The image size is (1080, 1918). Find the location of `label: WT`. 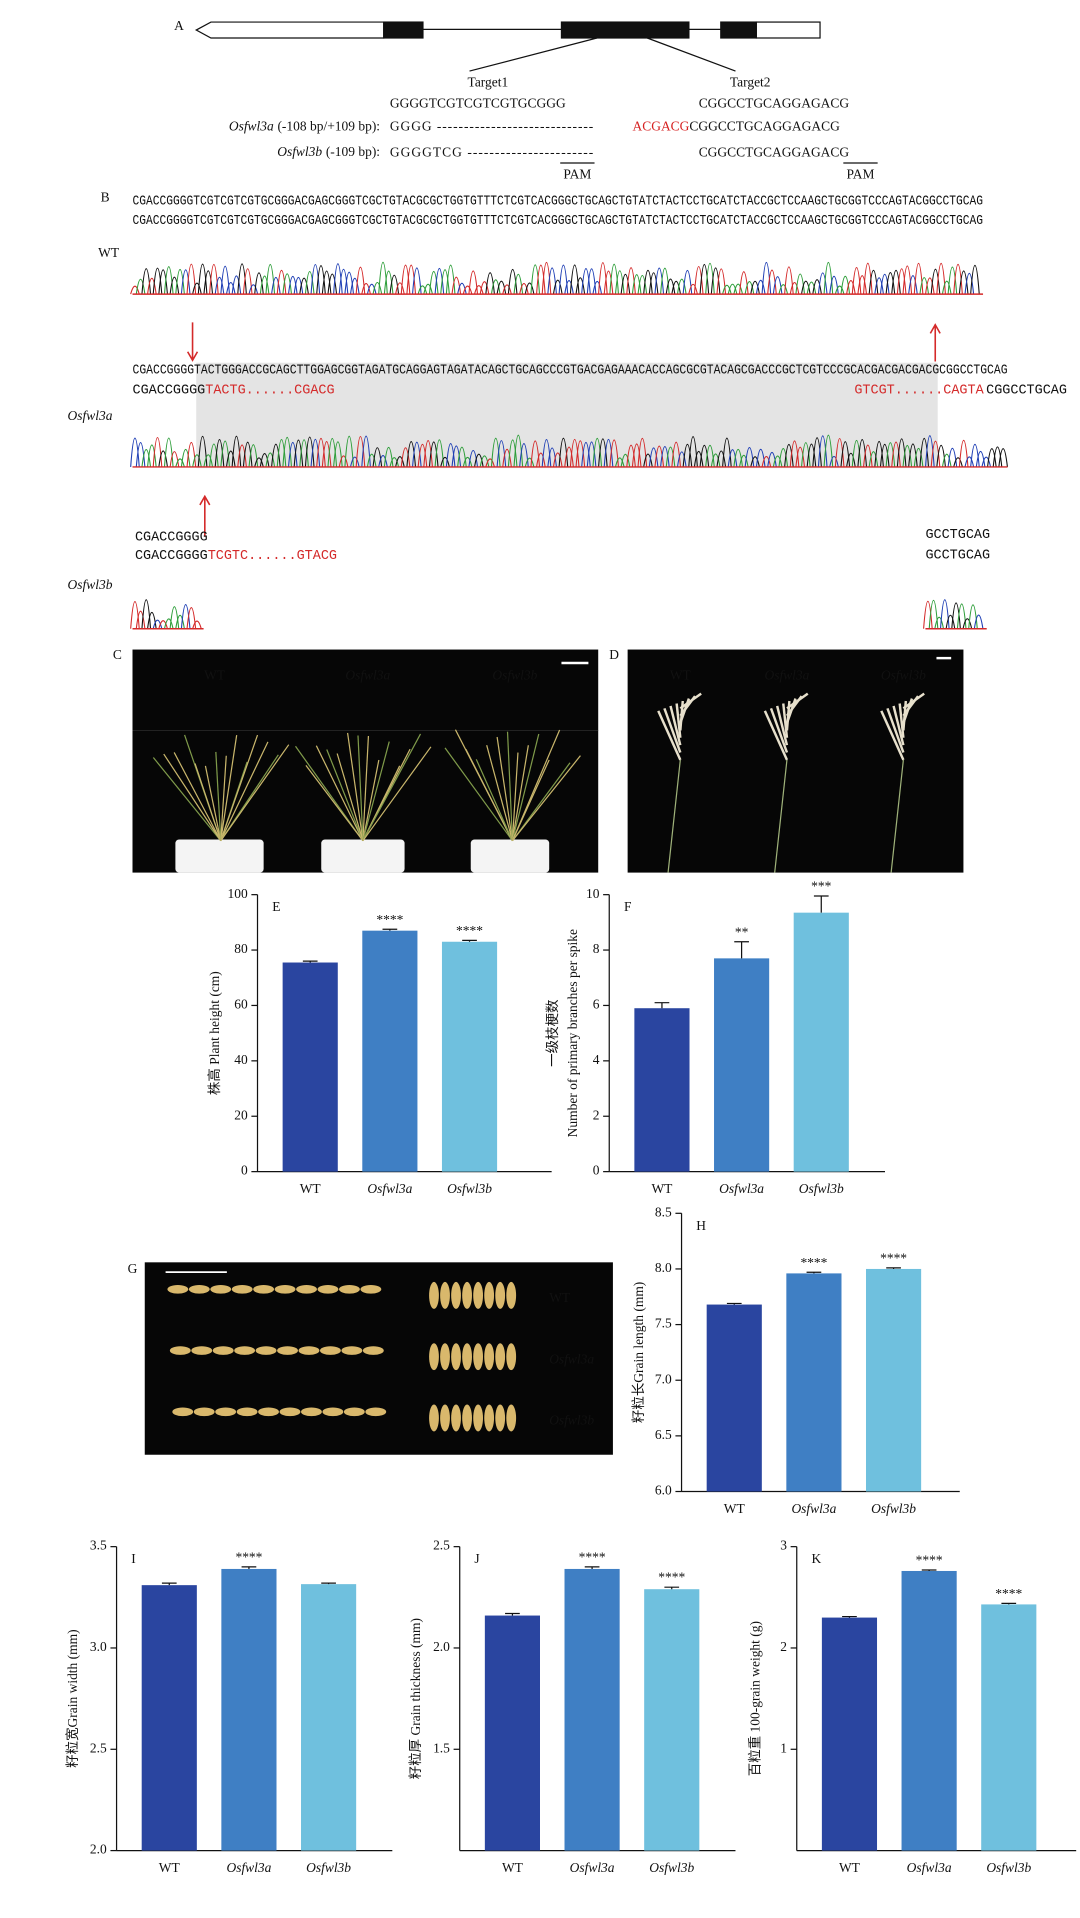

label: WT is located at coordinates (559, 1297).